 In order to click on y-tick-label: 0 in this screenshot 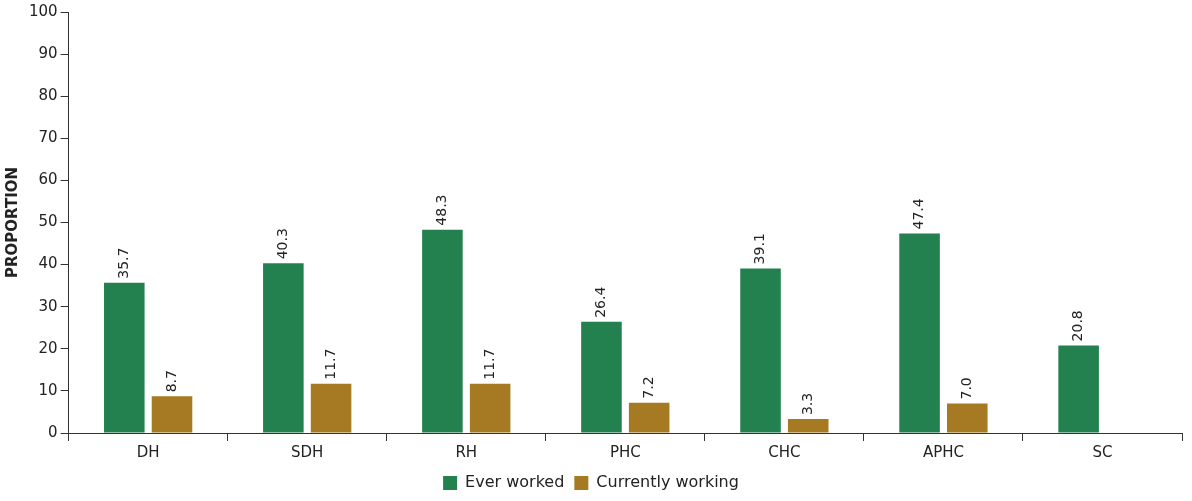, I will do `click(53, 431)`.